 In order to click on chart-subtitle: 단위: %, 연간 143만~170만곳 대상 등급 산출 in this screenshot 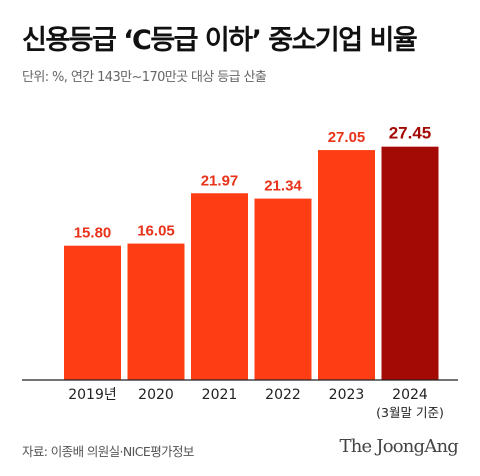, I will do `click(144, 77)`.